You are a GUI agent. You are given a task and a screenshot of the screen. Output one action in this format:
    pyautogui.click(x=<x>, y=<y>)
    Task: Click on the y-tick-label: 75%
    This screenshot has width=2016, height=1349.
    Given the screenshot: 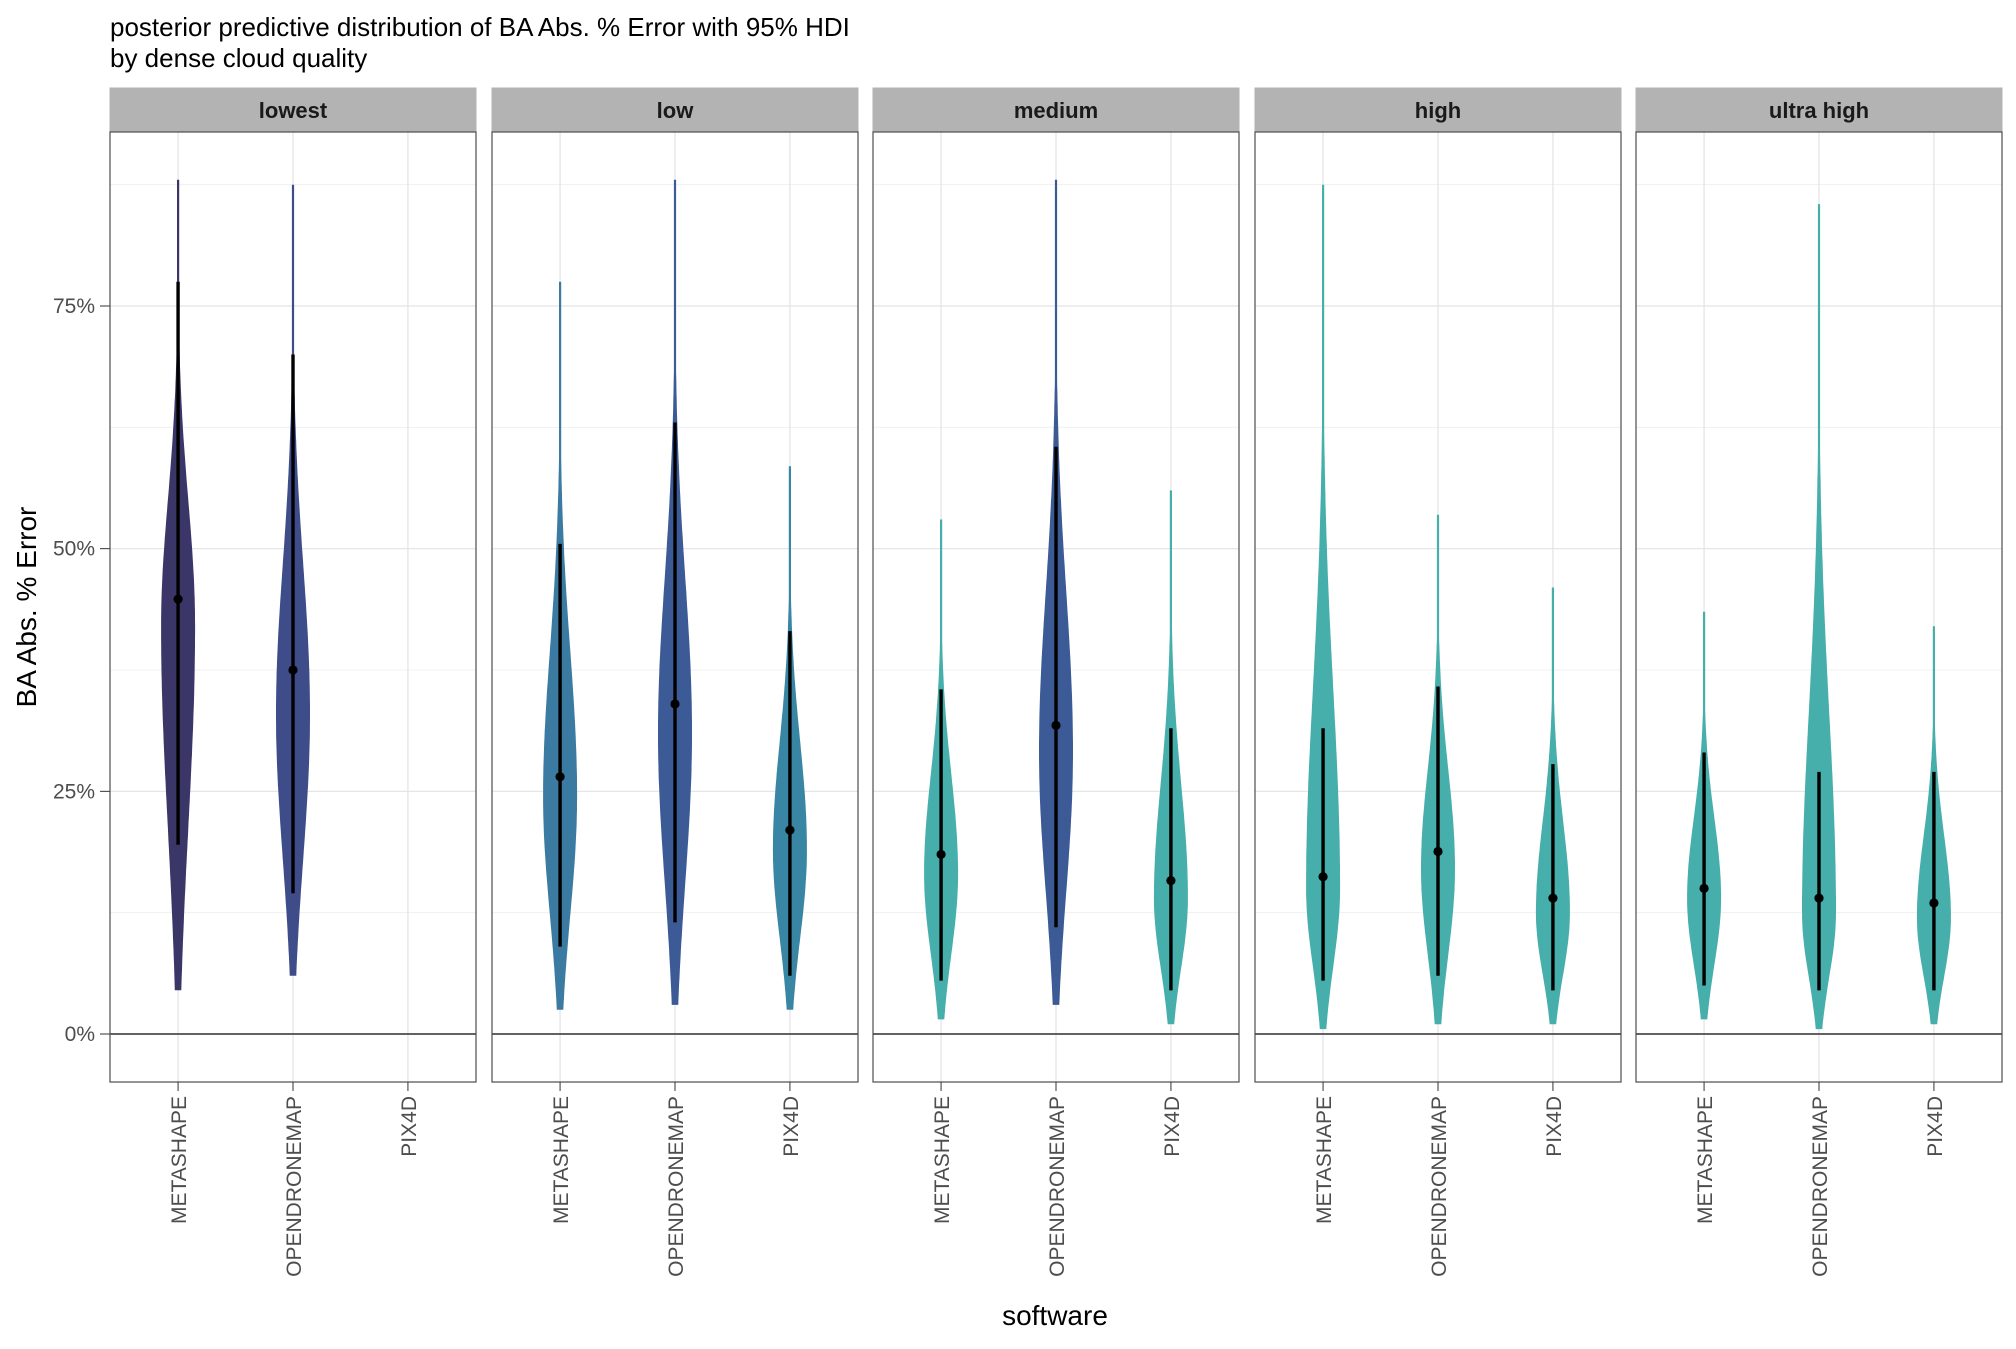 What is the action you would take?
    pyautogui.click(x=74, y=306)
    